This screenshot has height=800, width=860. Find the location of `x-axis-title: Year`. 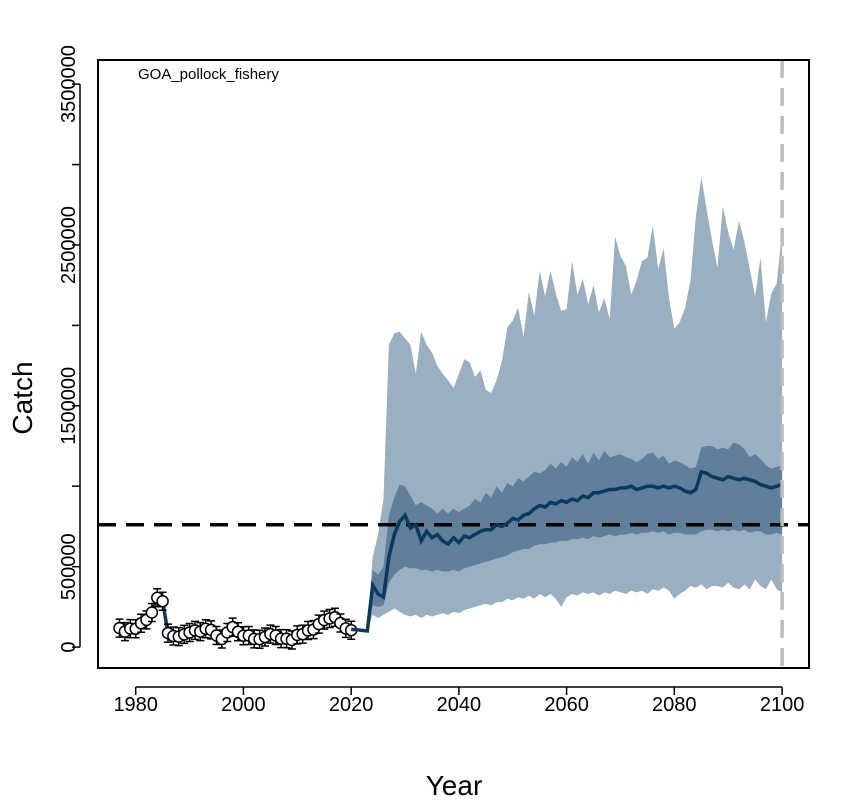

x-axis-title: Year is located at coordinates (454, 785).